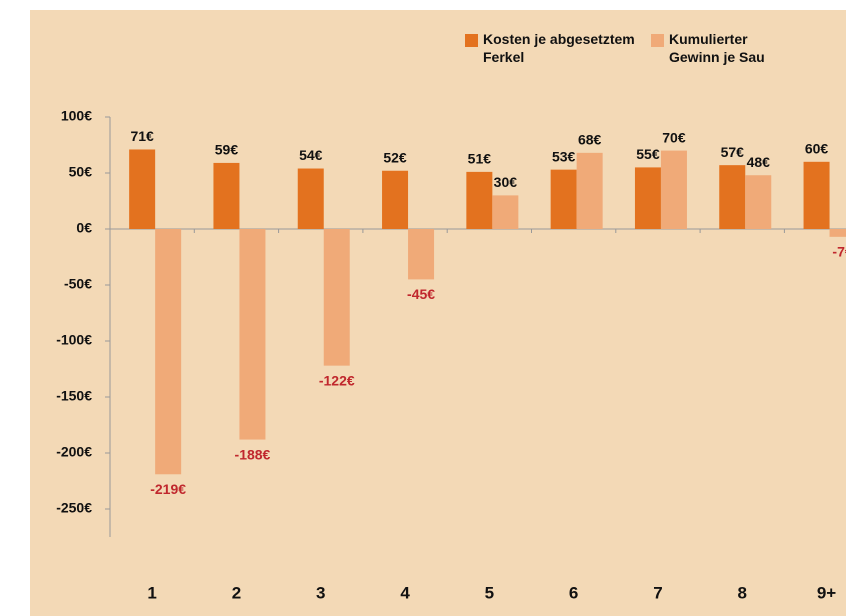 The image size is (846, 616). Describe the element at coordinates (76, 116) in the screenshot. I see `y-tick-label: 100€` at that location.